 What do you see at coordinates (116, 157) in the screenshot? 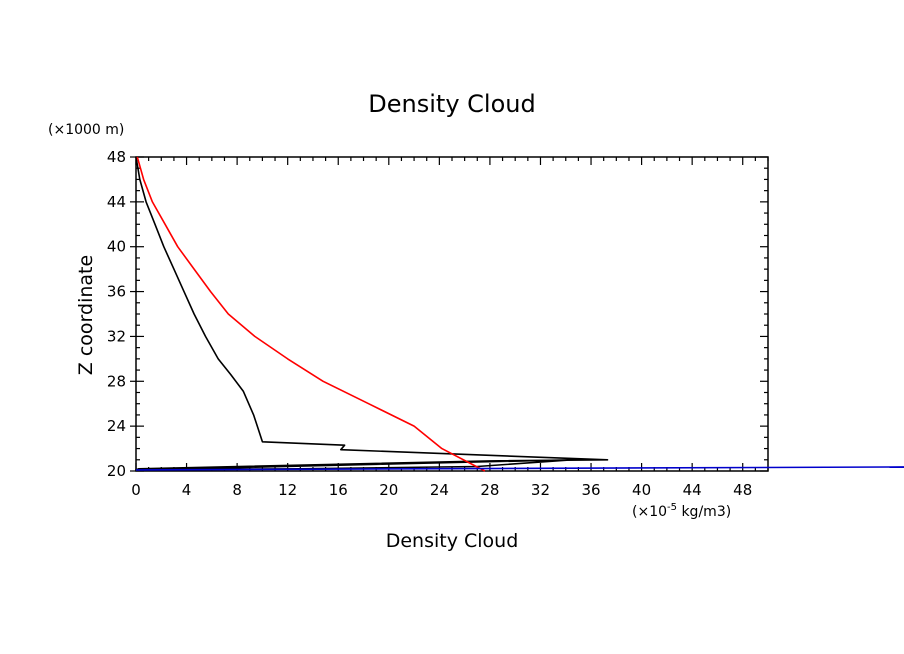
I see `y-tick-label: 48` at bounding box center [116, 157].